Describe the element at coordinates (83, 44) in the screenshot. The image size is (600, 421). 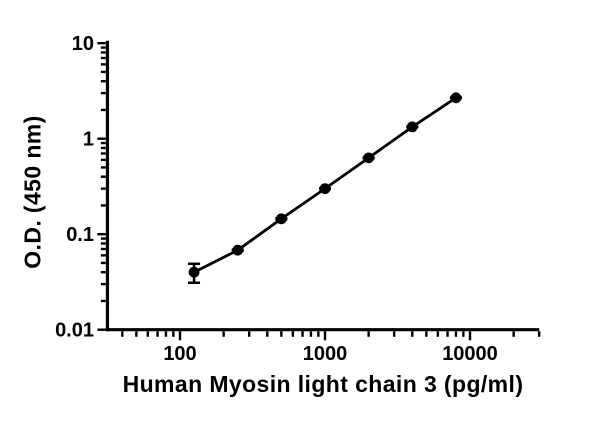
I see `y-tick-label: 10` at that location.